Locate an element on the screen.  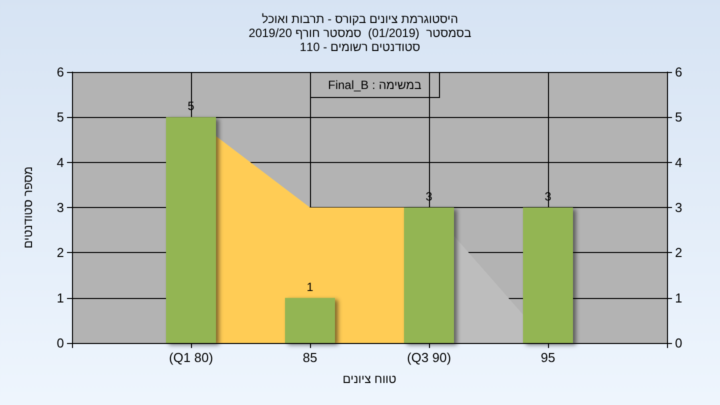
data-label: 1 is located at coordinates (310, 287).